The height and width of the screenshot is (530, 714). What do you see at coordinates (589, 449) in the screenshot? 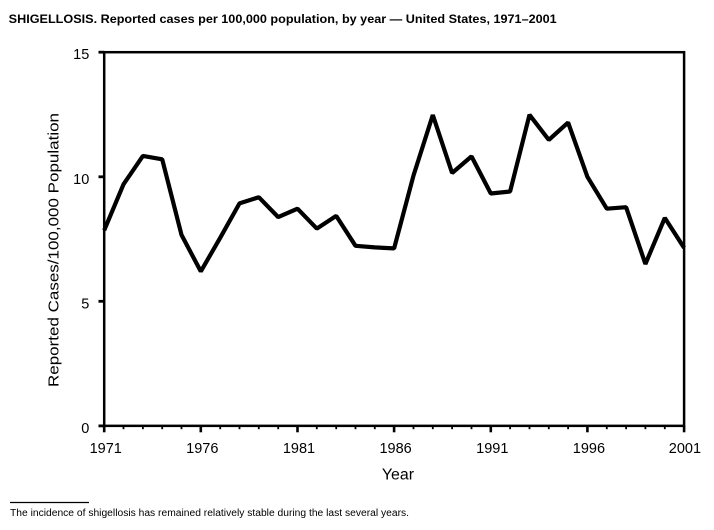
I see `svg-text: 1996` at bounding box center [589, 449].